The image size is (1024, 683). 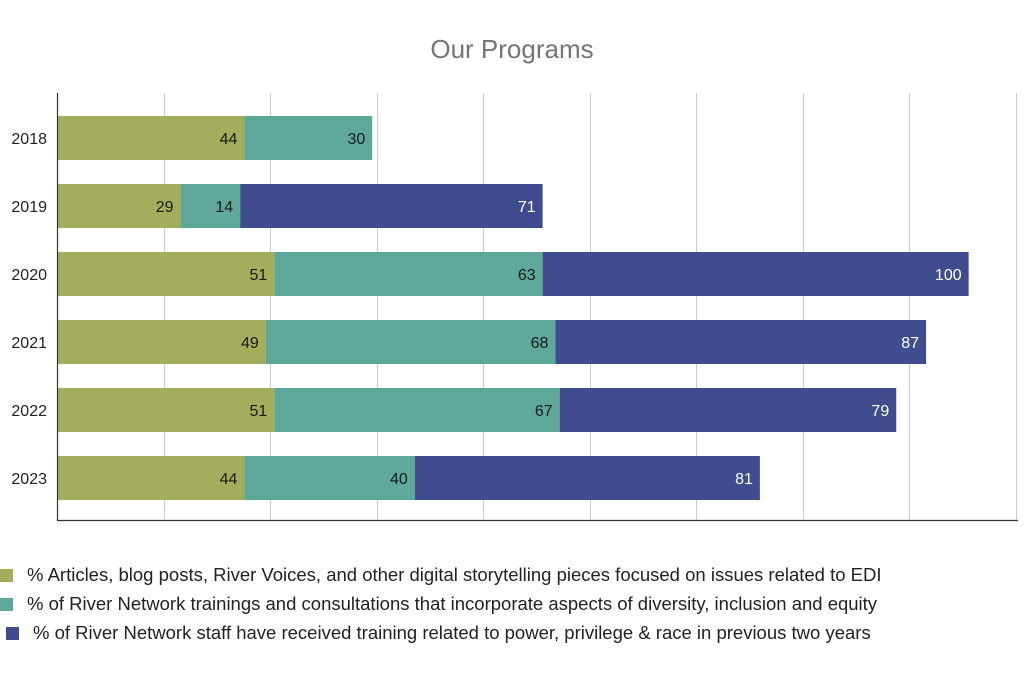 What do you see at coordinates (512, 49) in the screenshot?
I see `chart-title: Our Programs` at bounding box center [512, 49].